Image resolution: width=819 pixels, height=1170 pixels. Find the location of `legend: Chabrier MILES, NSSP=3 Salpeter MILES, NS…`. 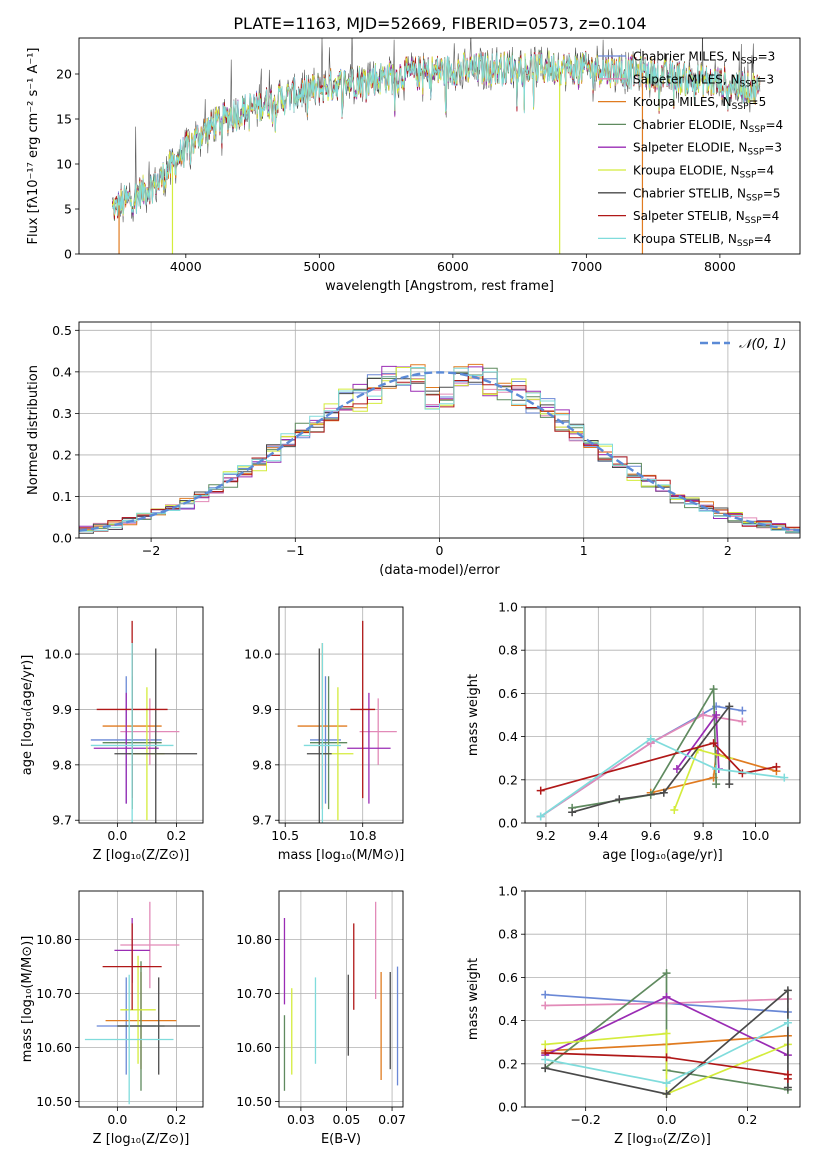

legend: Chabrier MILES, NSSP=3 Salpeter MILES, NS… is located at coordinates (690, 149).